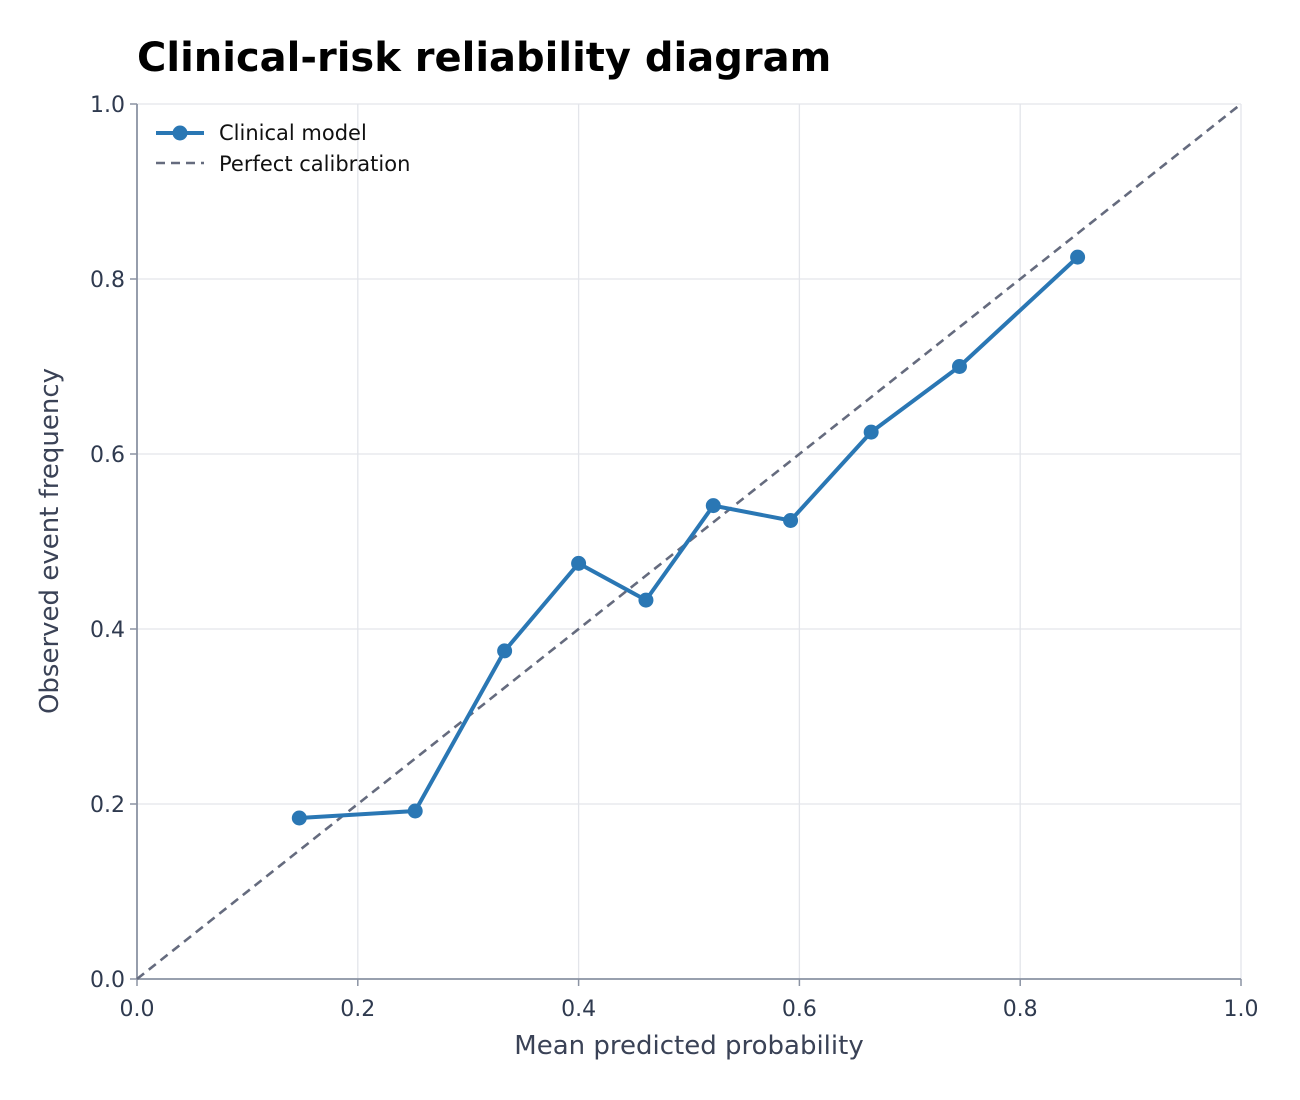 This screenshot has height=1100, width=1300. Describe the element at coordinates (107, 455) in the screenshot. I see `y-tick-label: 0.6` at that location.